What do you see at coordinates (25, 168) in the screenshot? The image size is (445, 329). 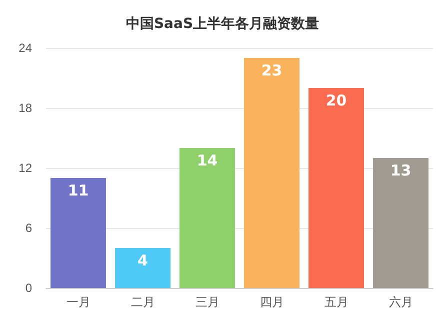 I see `y-tick-label: 12` at bounding box center [25, 168].